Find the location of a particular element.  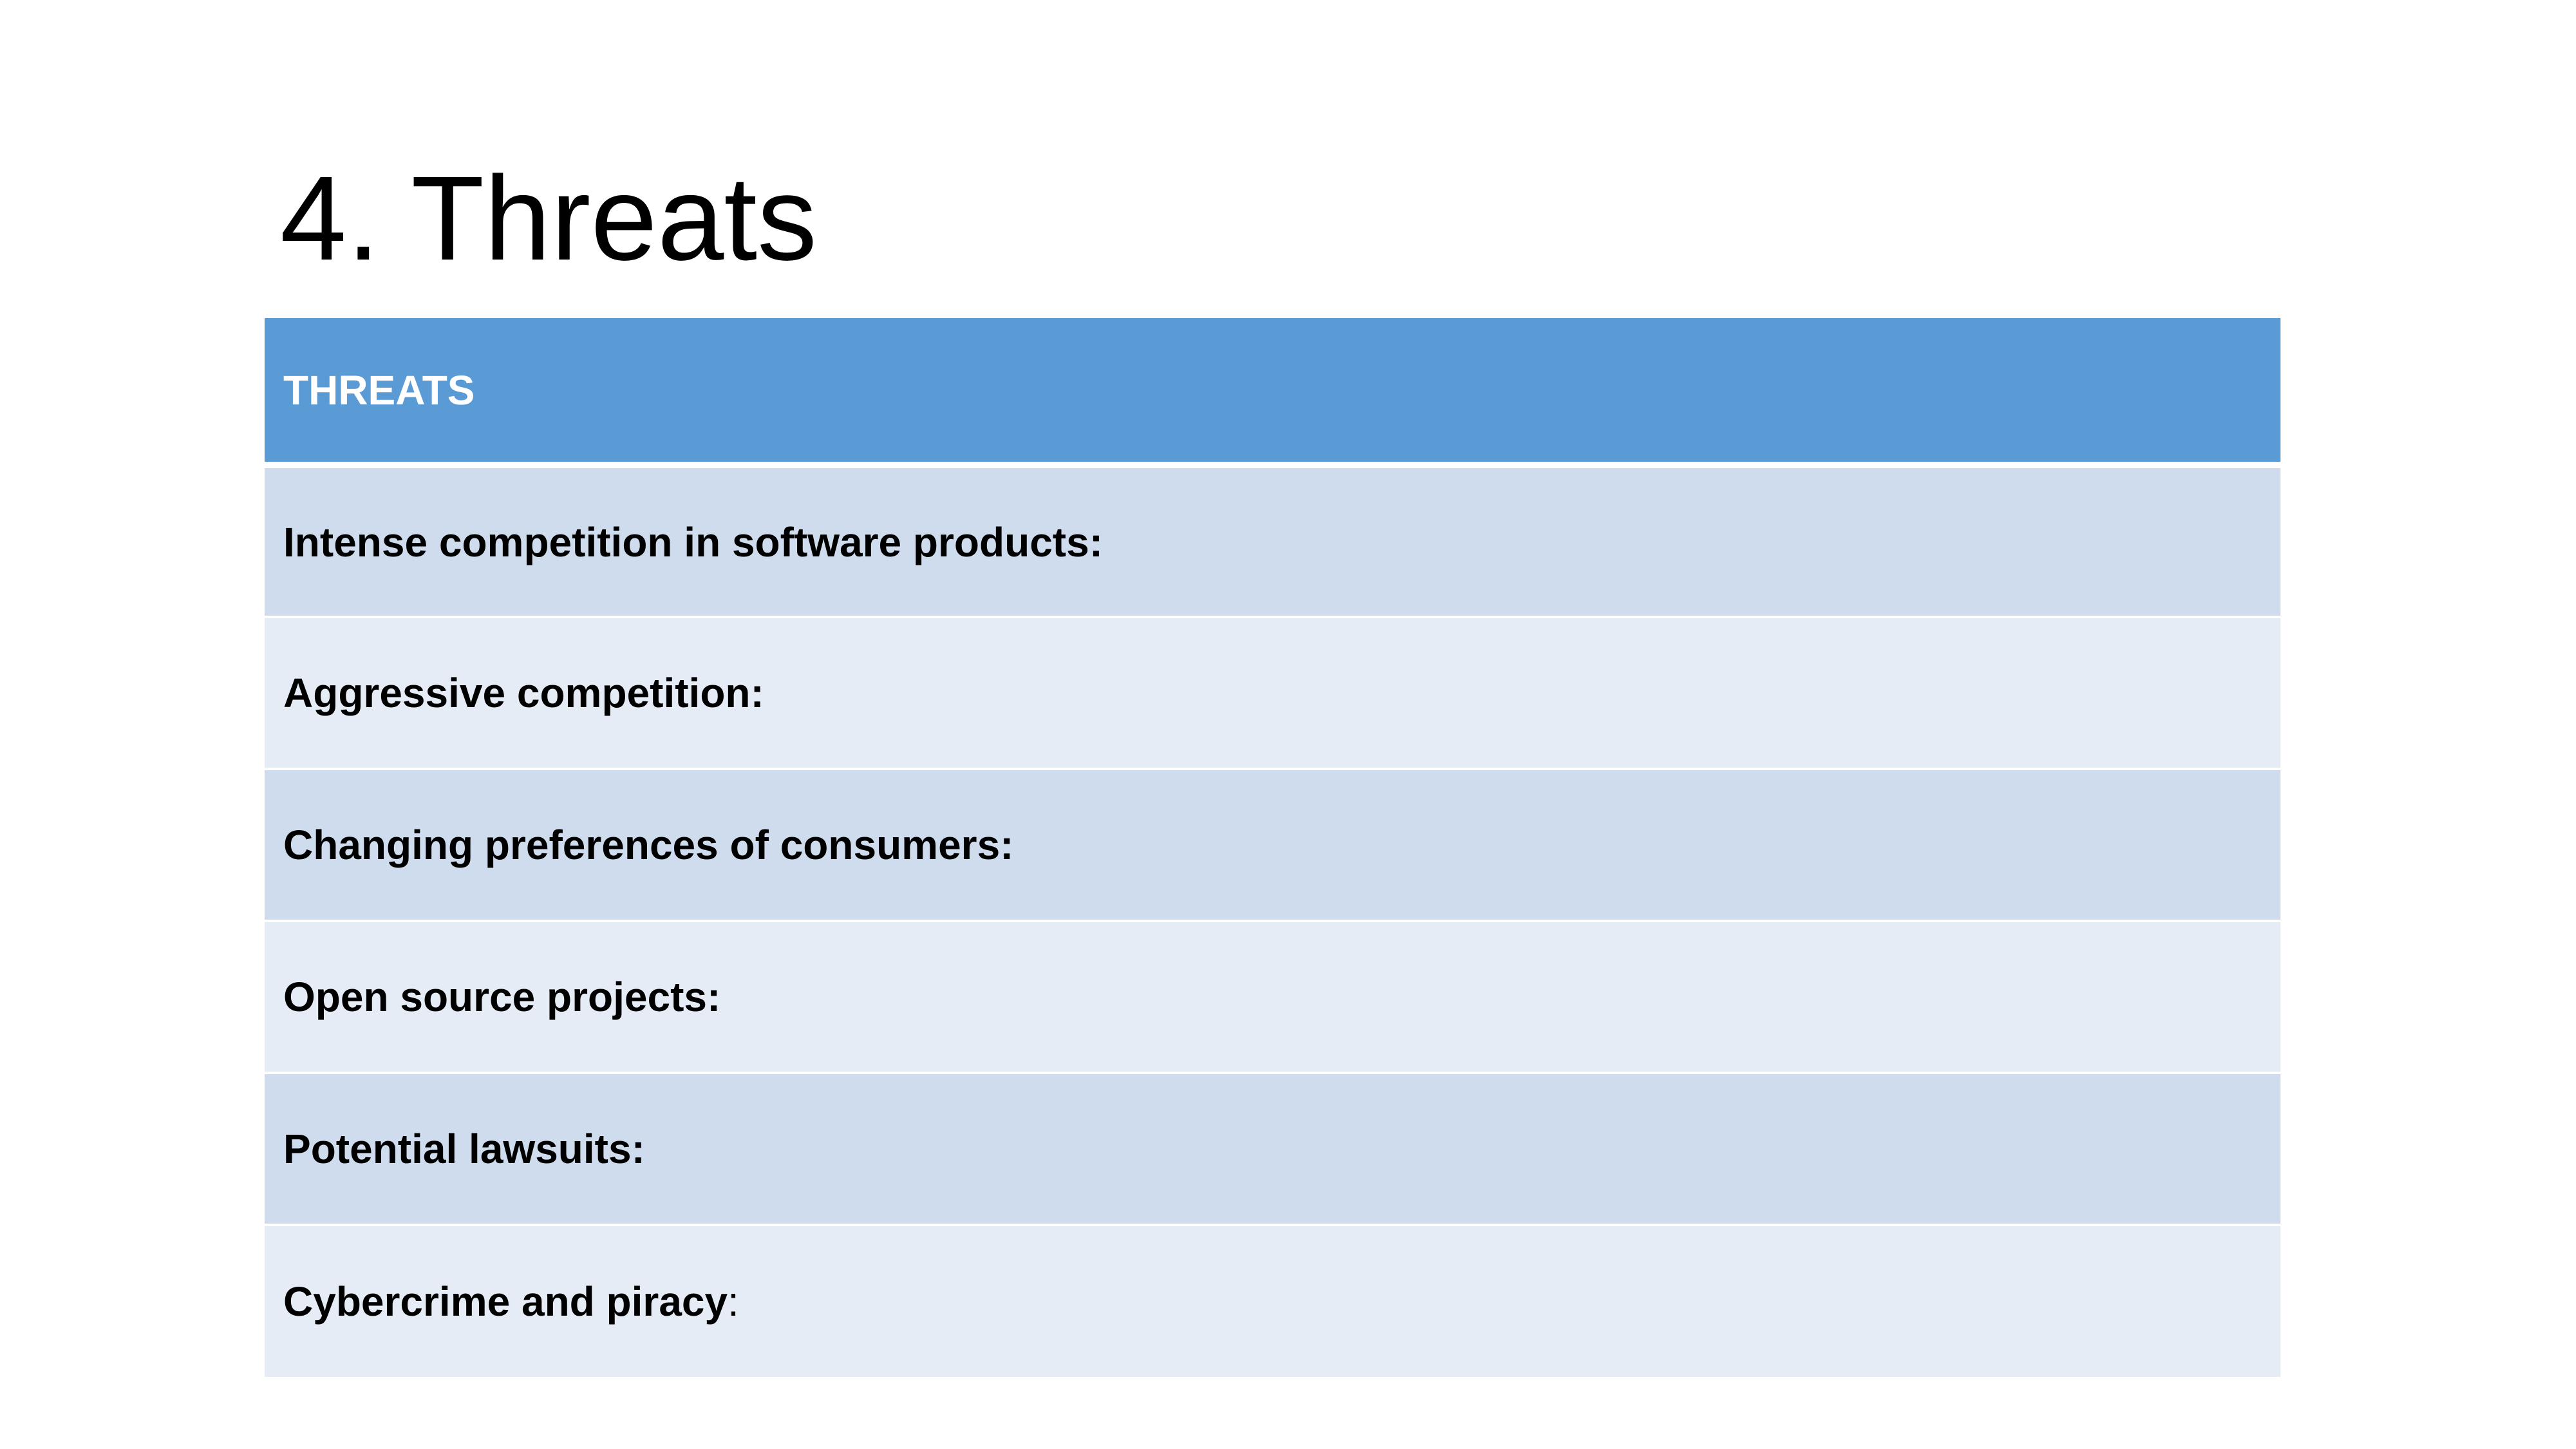

table-cell: Cybercrime and piracy: is located at coordinates (1272, 1301).